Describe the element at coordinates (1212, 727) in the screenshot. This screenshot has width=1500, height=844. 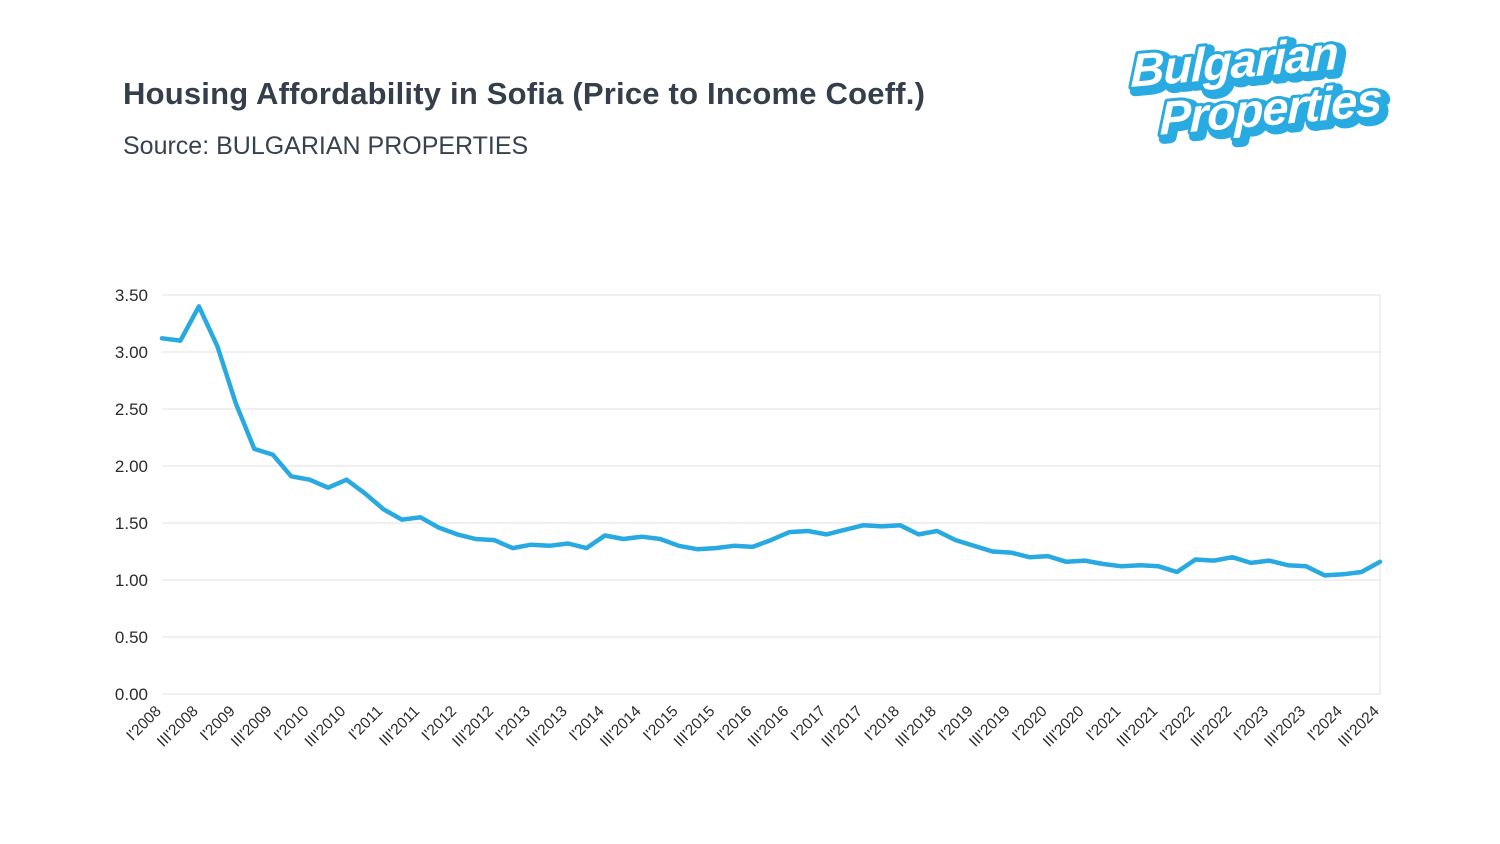
I see `x-axis-tick-label: III'2022` at that location.